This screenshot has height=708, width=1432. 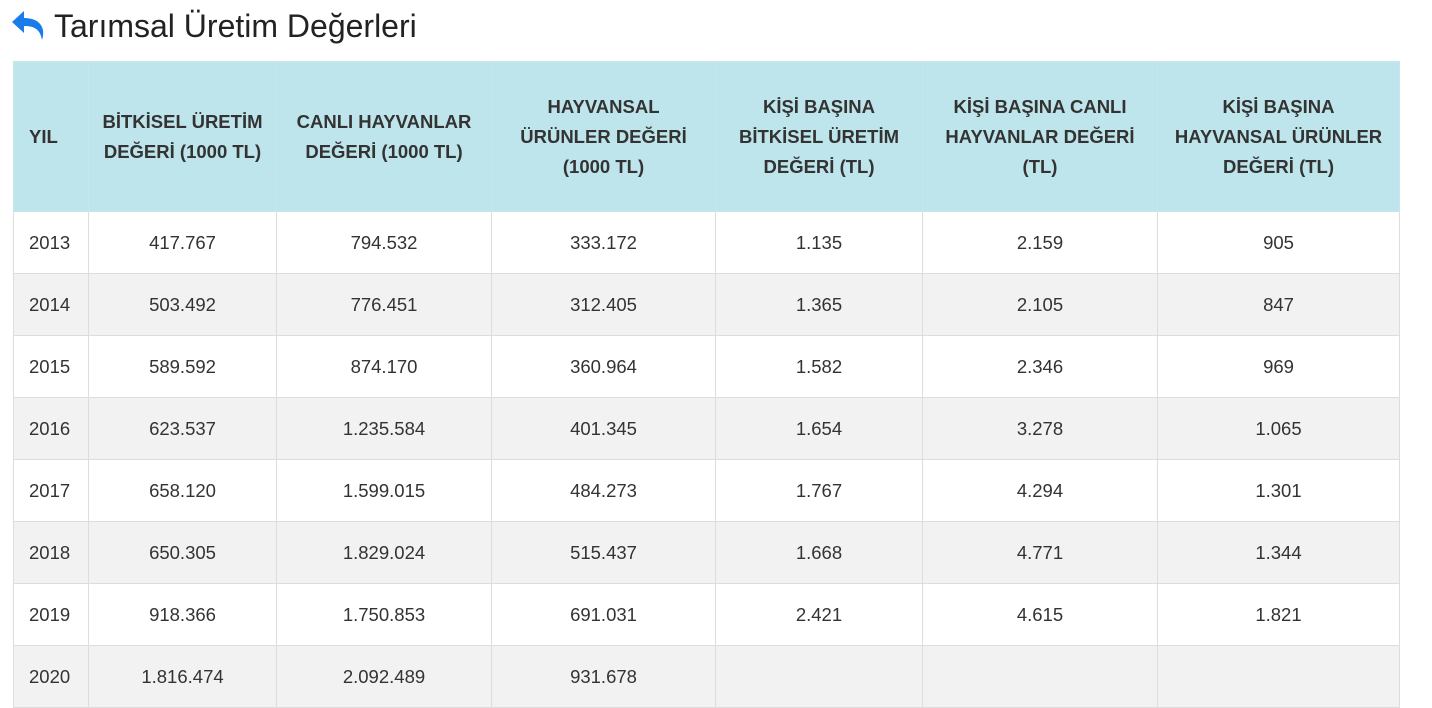 I want to click on column-header-year: YIL, so click(x=51, y=136).